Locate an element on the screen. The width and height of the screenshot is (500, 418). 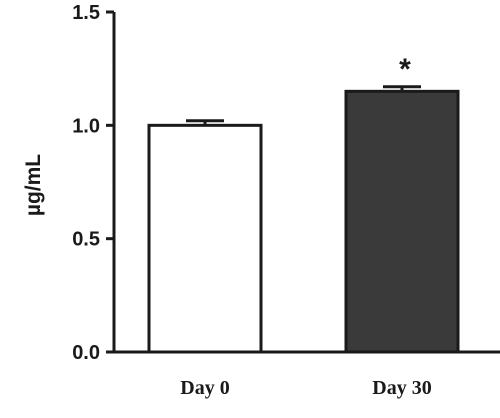
y-tick-label: 0.5 is located at coordinates (86, 240).